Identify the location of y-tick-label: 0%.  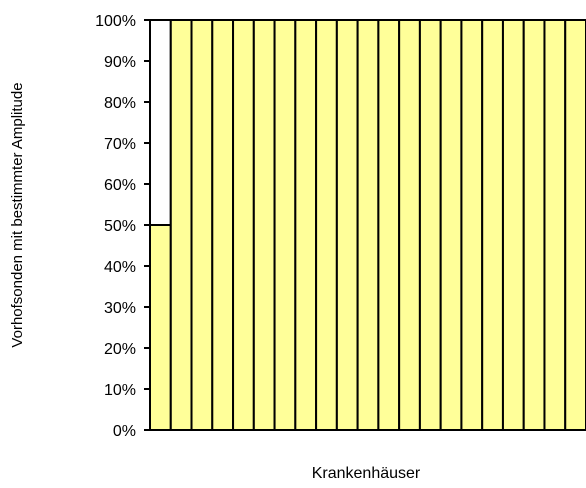
(124, 431).